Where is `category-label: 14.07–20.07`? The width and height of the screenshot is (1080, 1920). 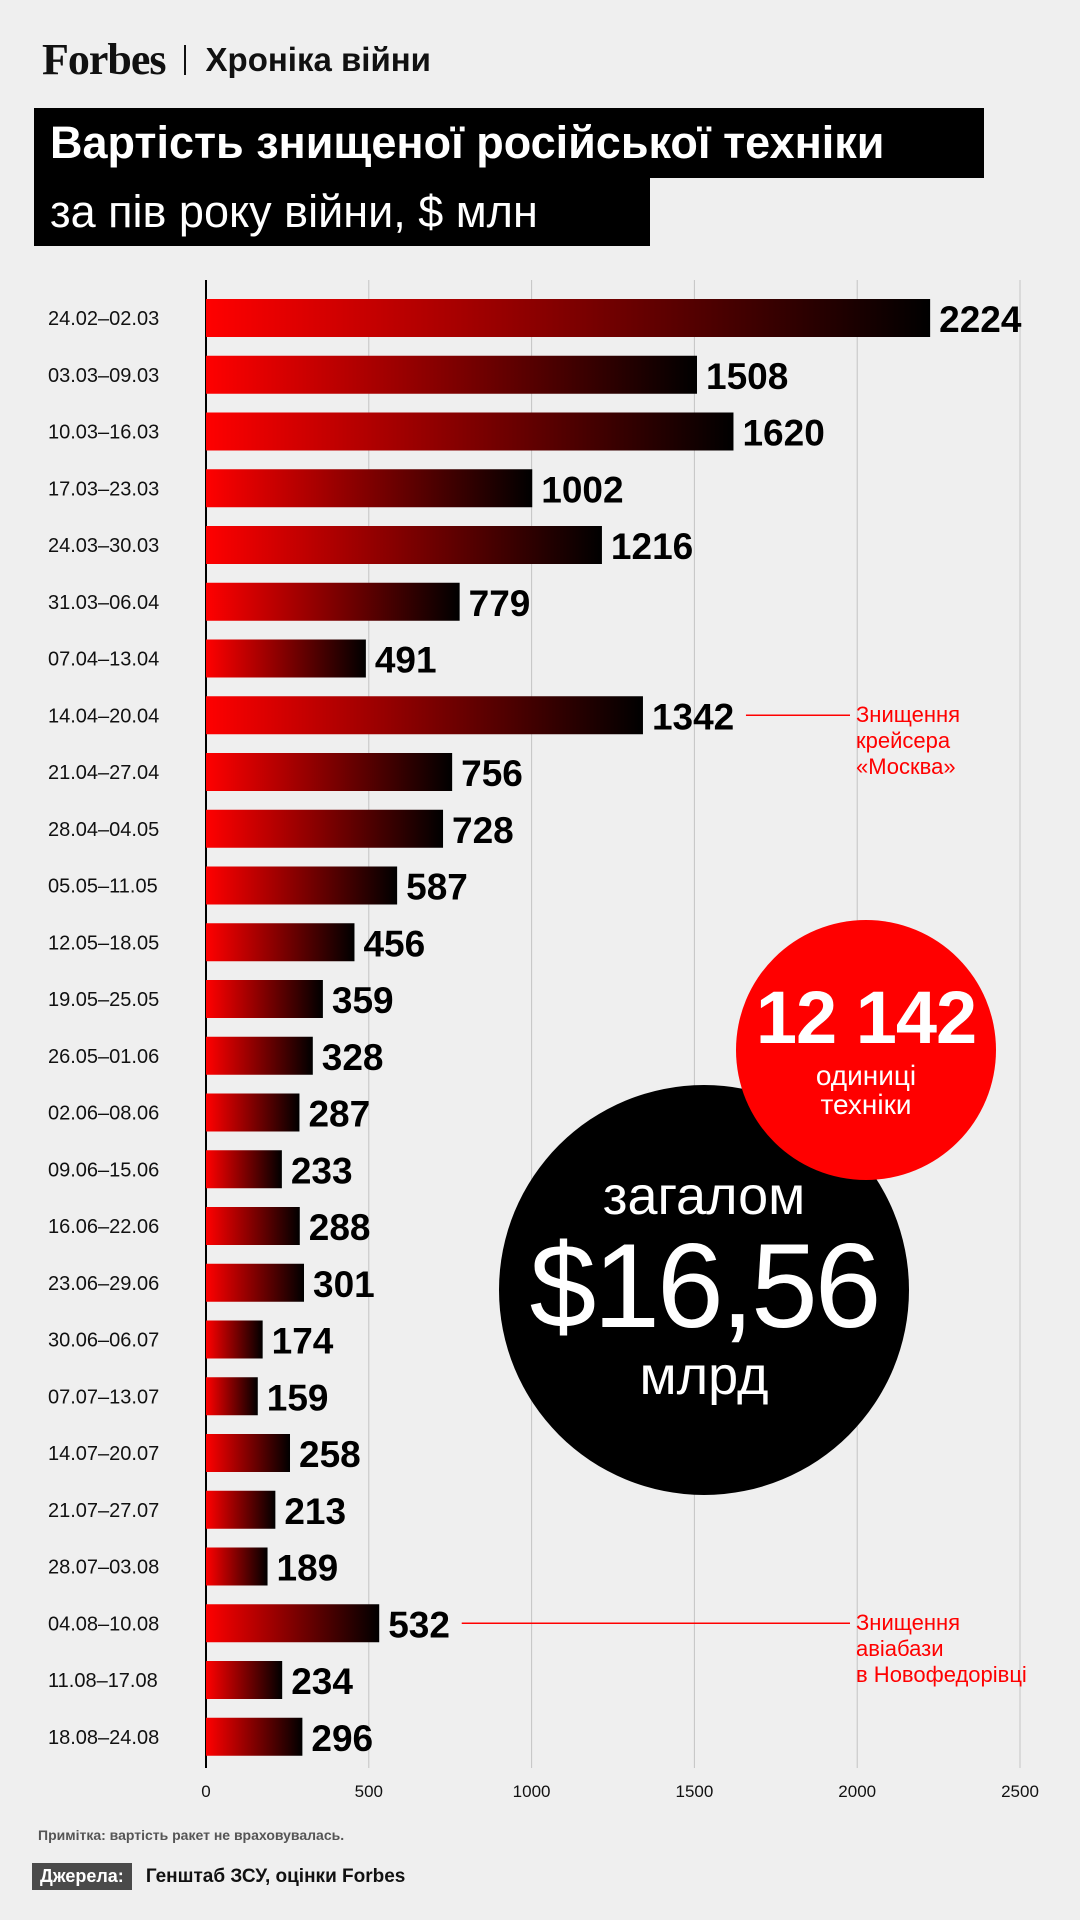 category-label: 14.07–20.07 is located at coordinates (103, 1454).